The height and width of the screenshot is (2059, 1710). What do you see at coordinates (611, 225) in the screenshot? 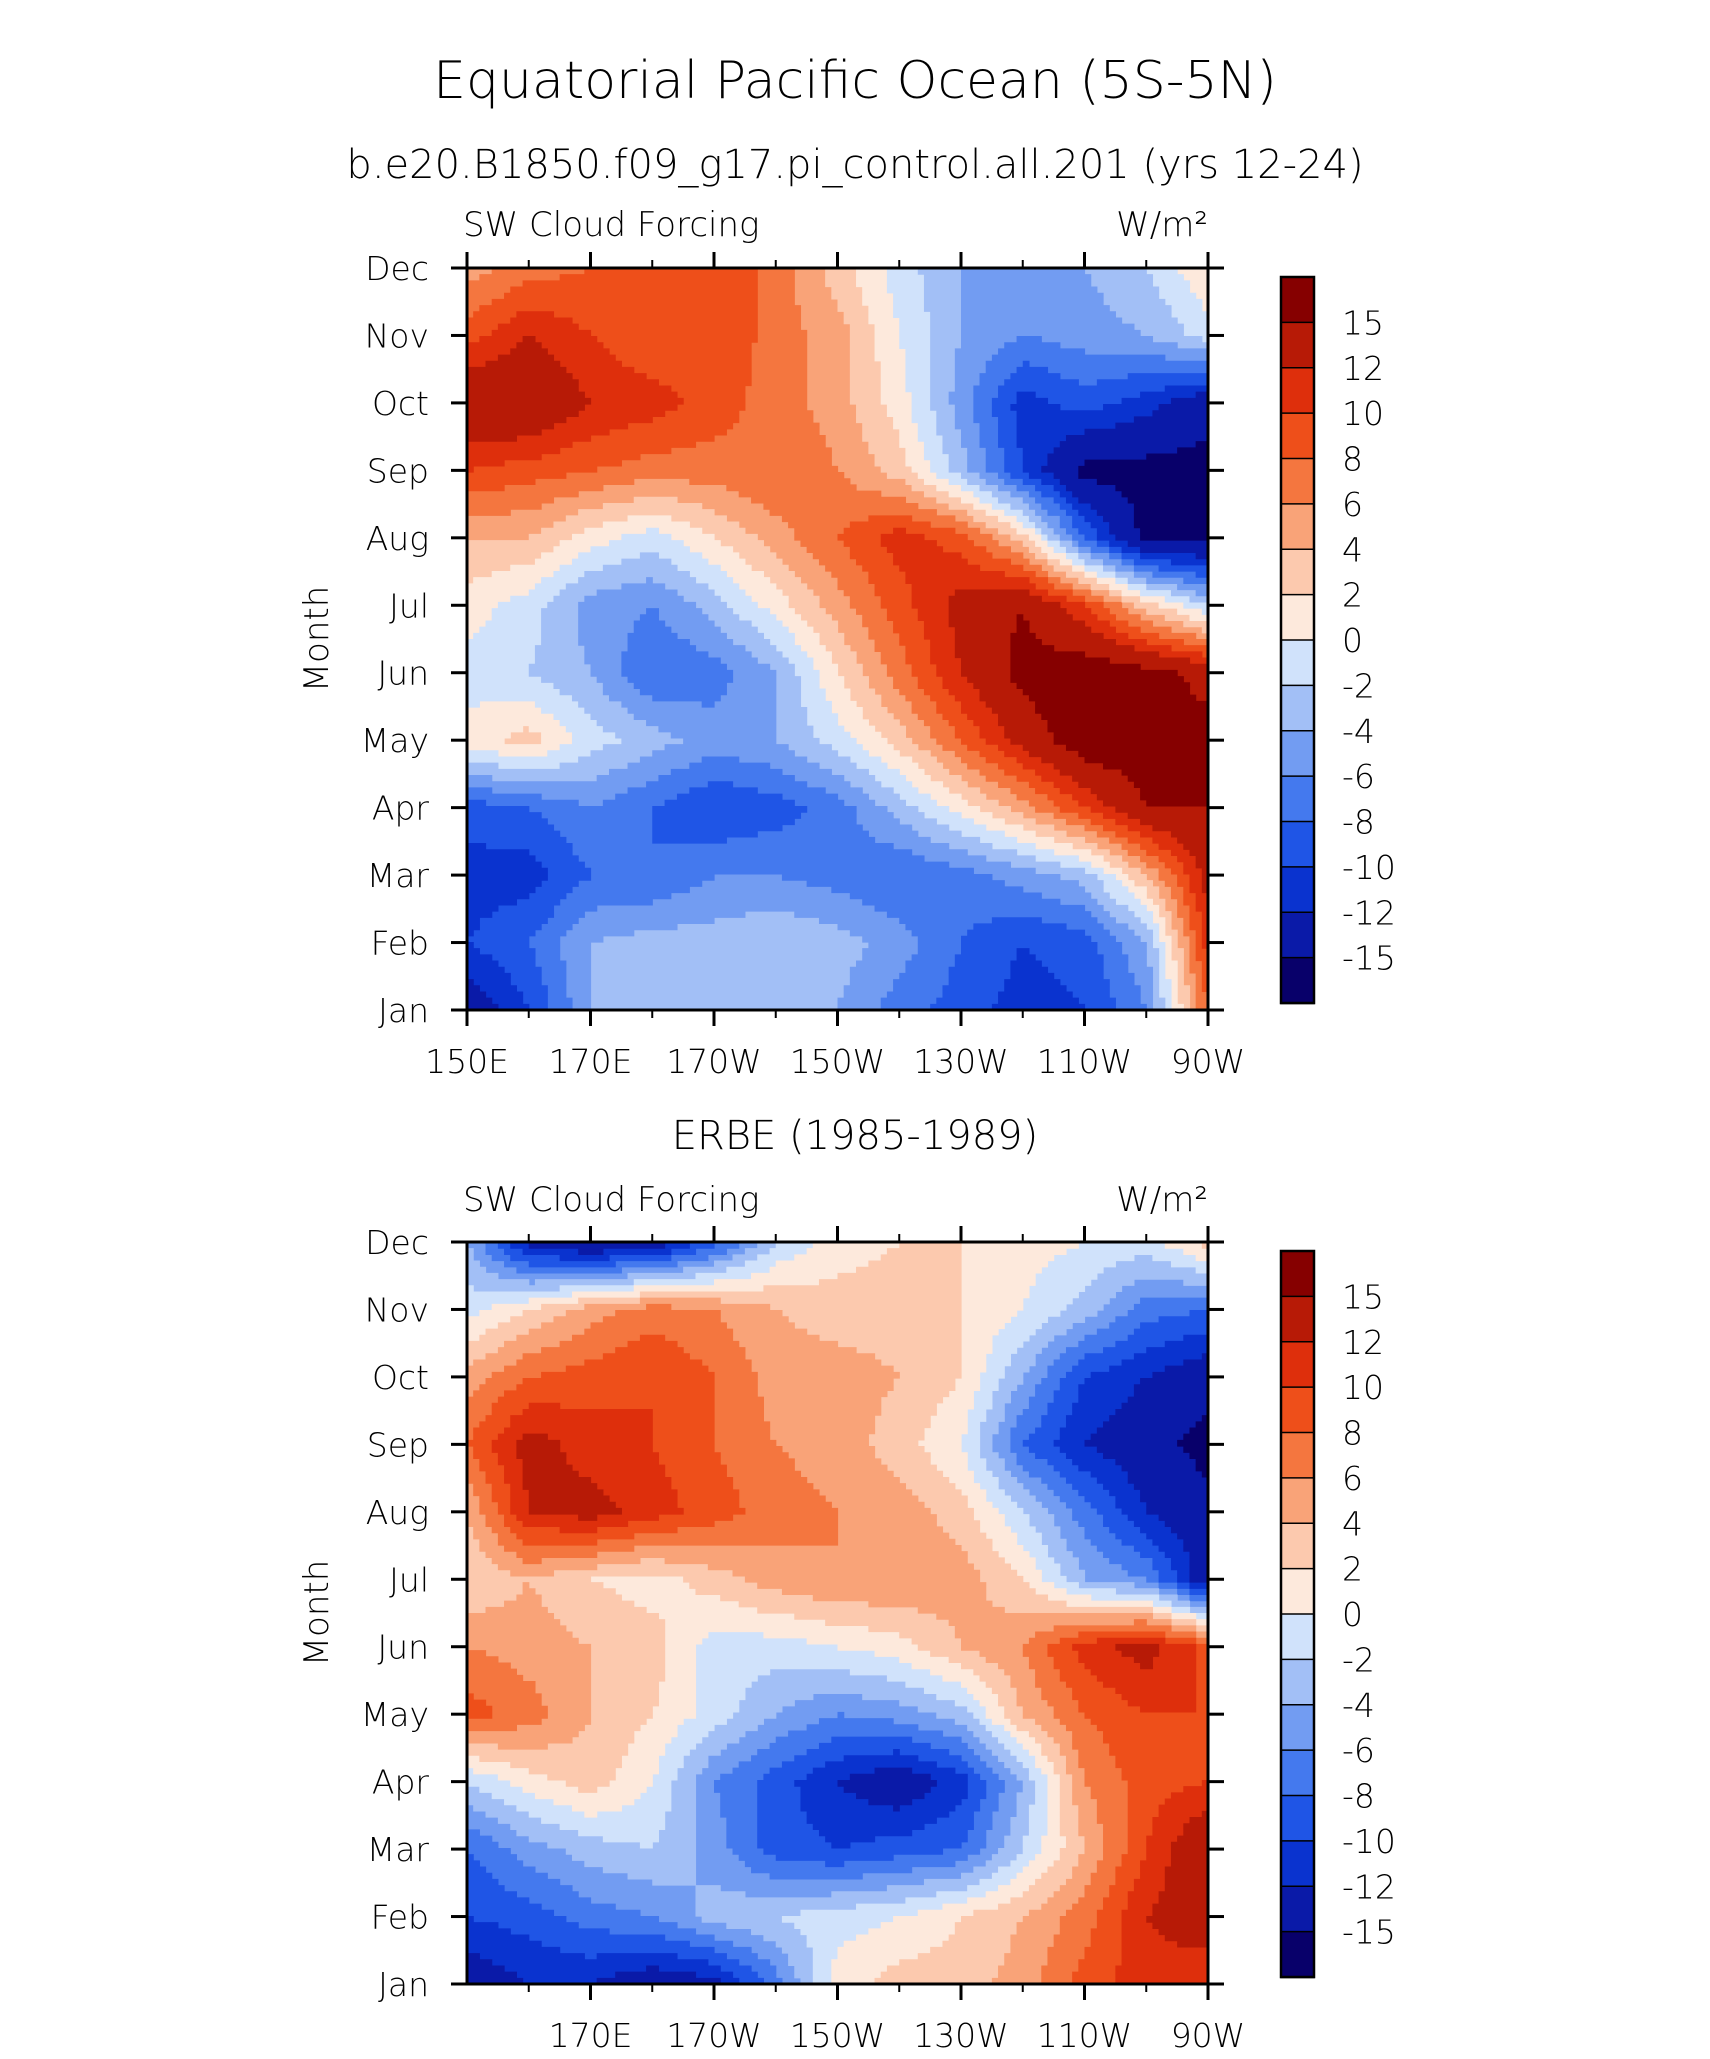
I see `left-string: SW Cloud Forcing` at bounding box center [611, 225].